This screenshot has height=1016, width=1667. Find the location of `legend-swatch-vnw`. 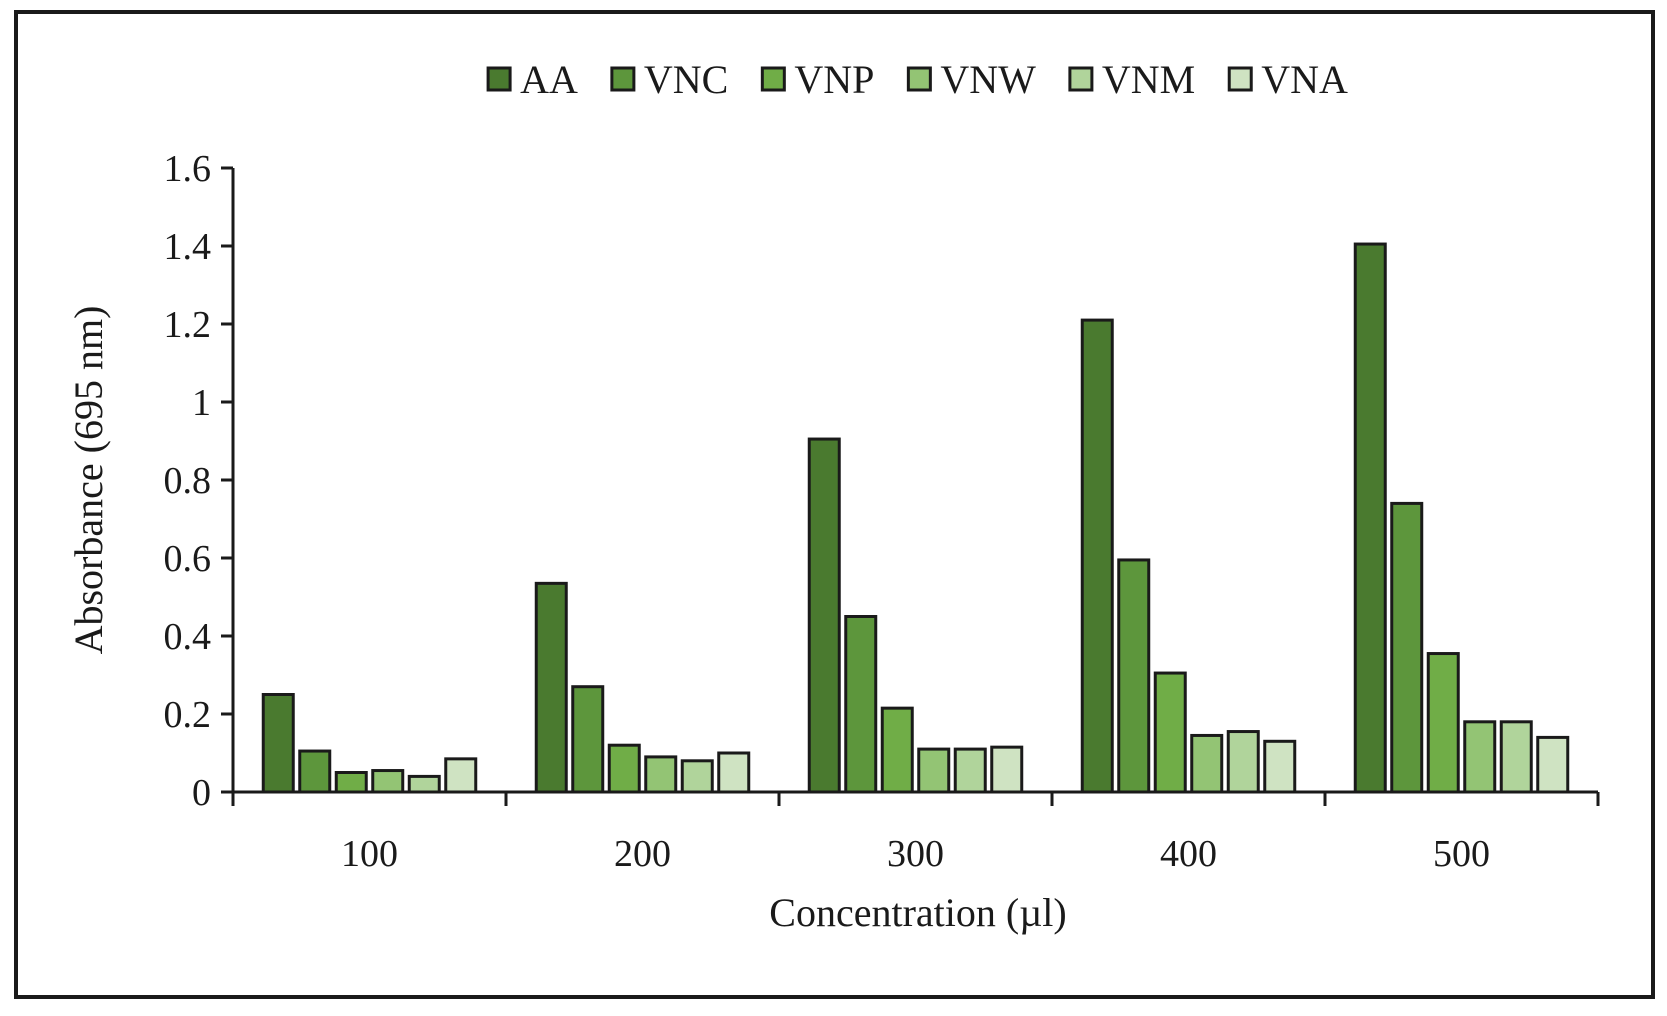

legend-swatch-vnw is located at coordinates (919, 79).